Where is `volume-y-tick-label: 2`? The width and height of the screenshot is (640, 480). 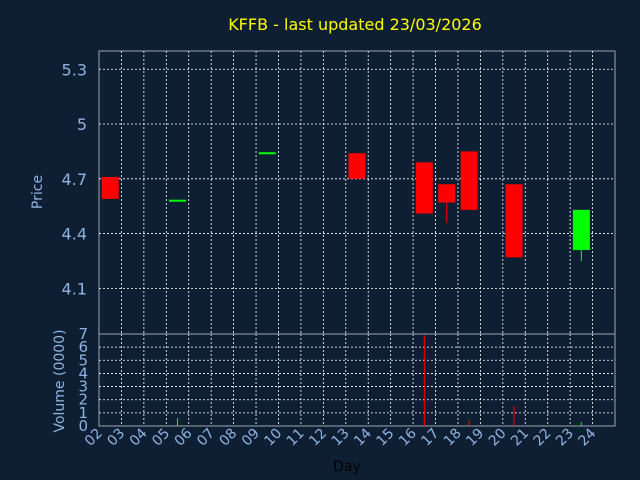
volume-y-tick-label: 2 is located at coordinates (83, 400).